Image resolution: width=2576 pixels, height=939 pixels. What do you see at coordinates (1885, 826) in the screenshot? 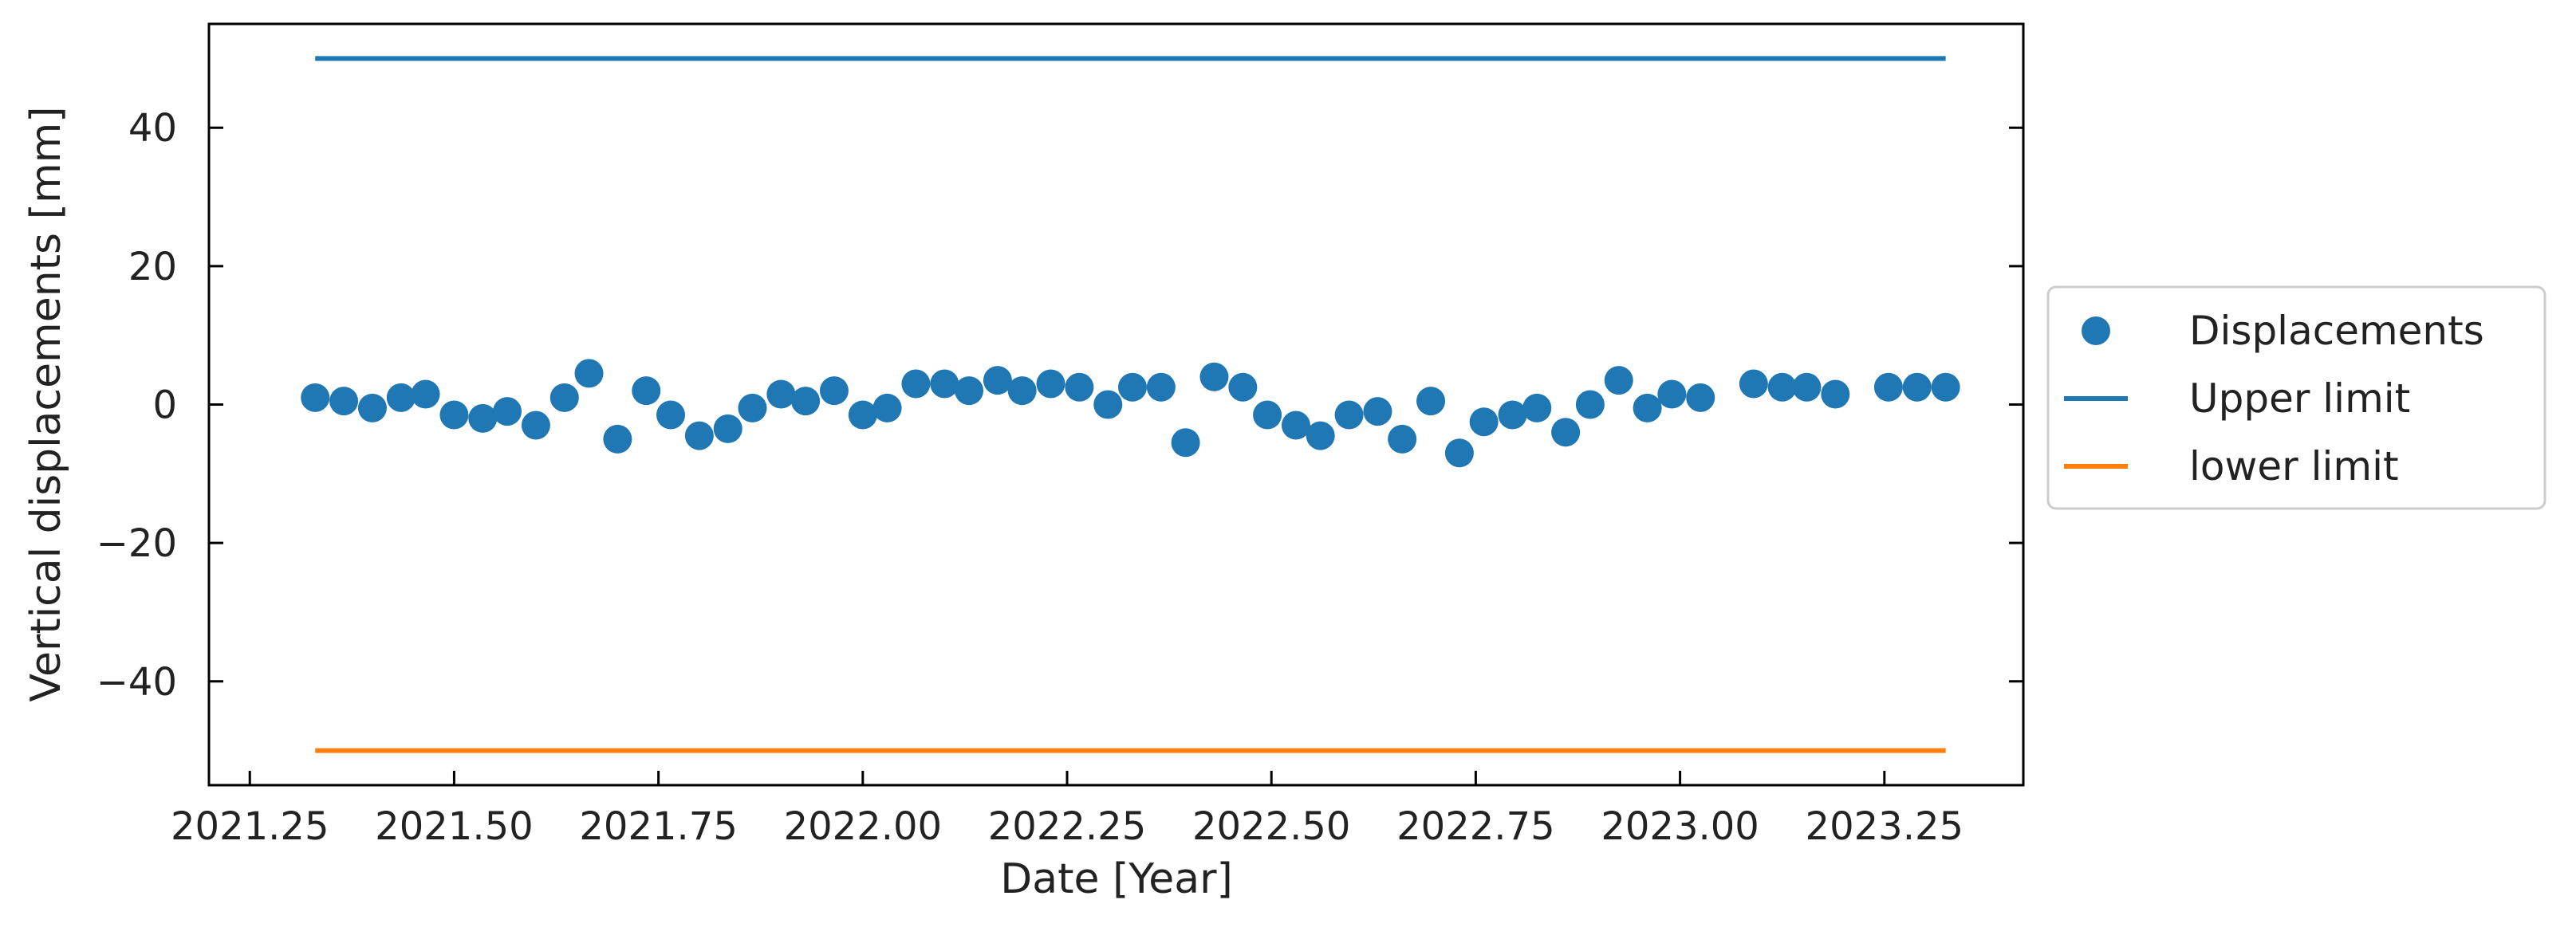
I see `x-tick-label: 2023.25` at bounding box center [1885, 826].